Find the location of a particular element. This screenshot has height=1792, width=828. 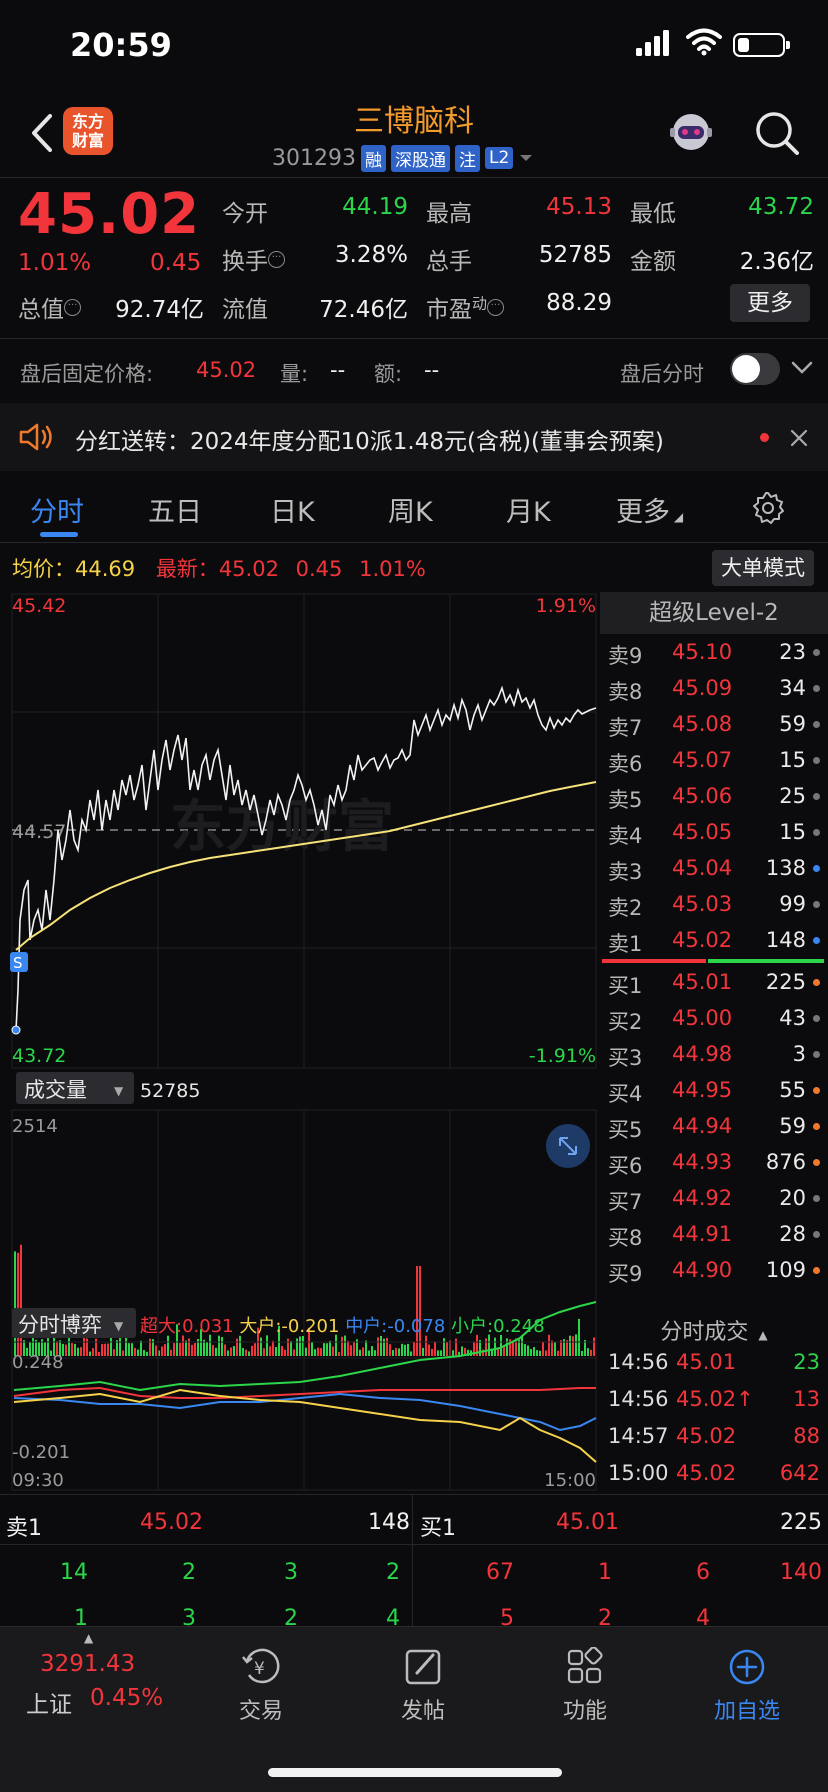

bid-row: 买7 44.92 20 is located at coordinates (714, 1198).